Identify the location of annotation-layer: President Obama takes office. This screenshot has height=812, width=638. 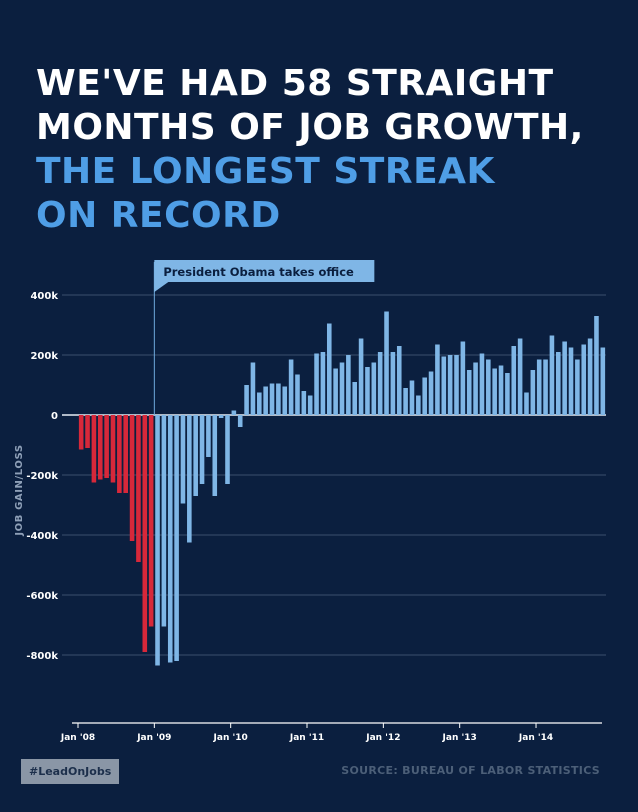
(264, 337).